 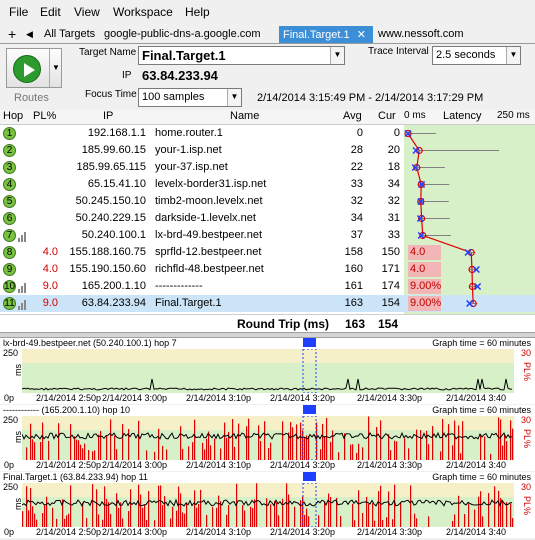 I want to click on hop-avg: 22, so click(x=356, y=167).